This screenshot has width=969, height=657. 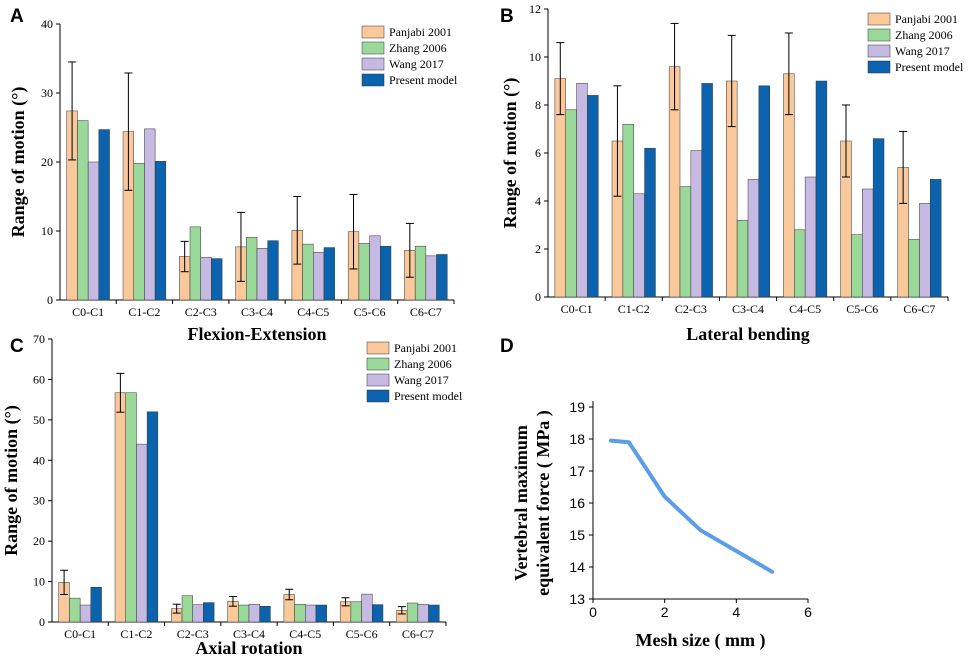 What do you see at coordinates (808, 612) in the screenshot?
I see `x-tick-label: 6` at bounding box center [808, 612].